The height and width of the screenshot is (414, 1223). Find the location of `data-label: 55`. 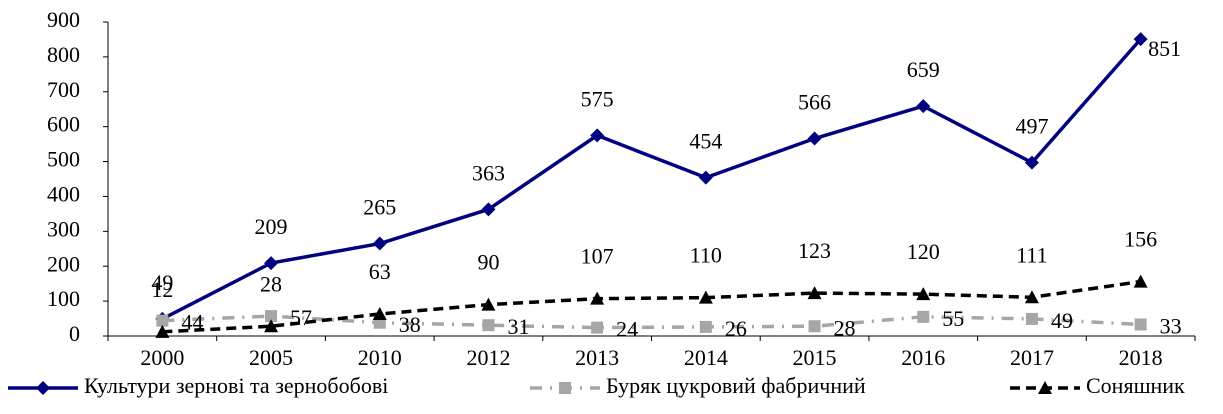

data-label: 55 is located at coordinates (953, 318).